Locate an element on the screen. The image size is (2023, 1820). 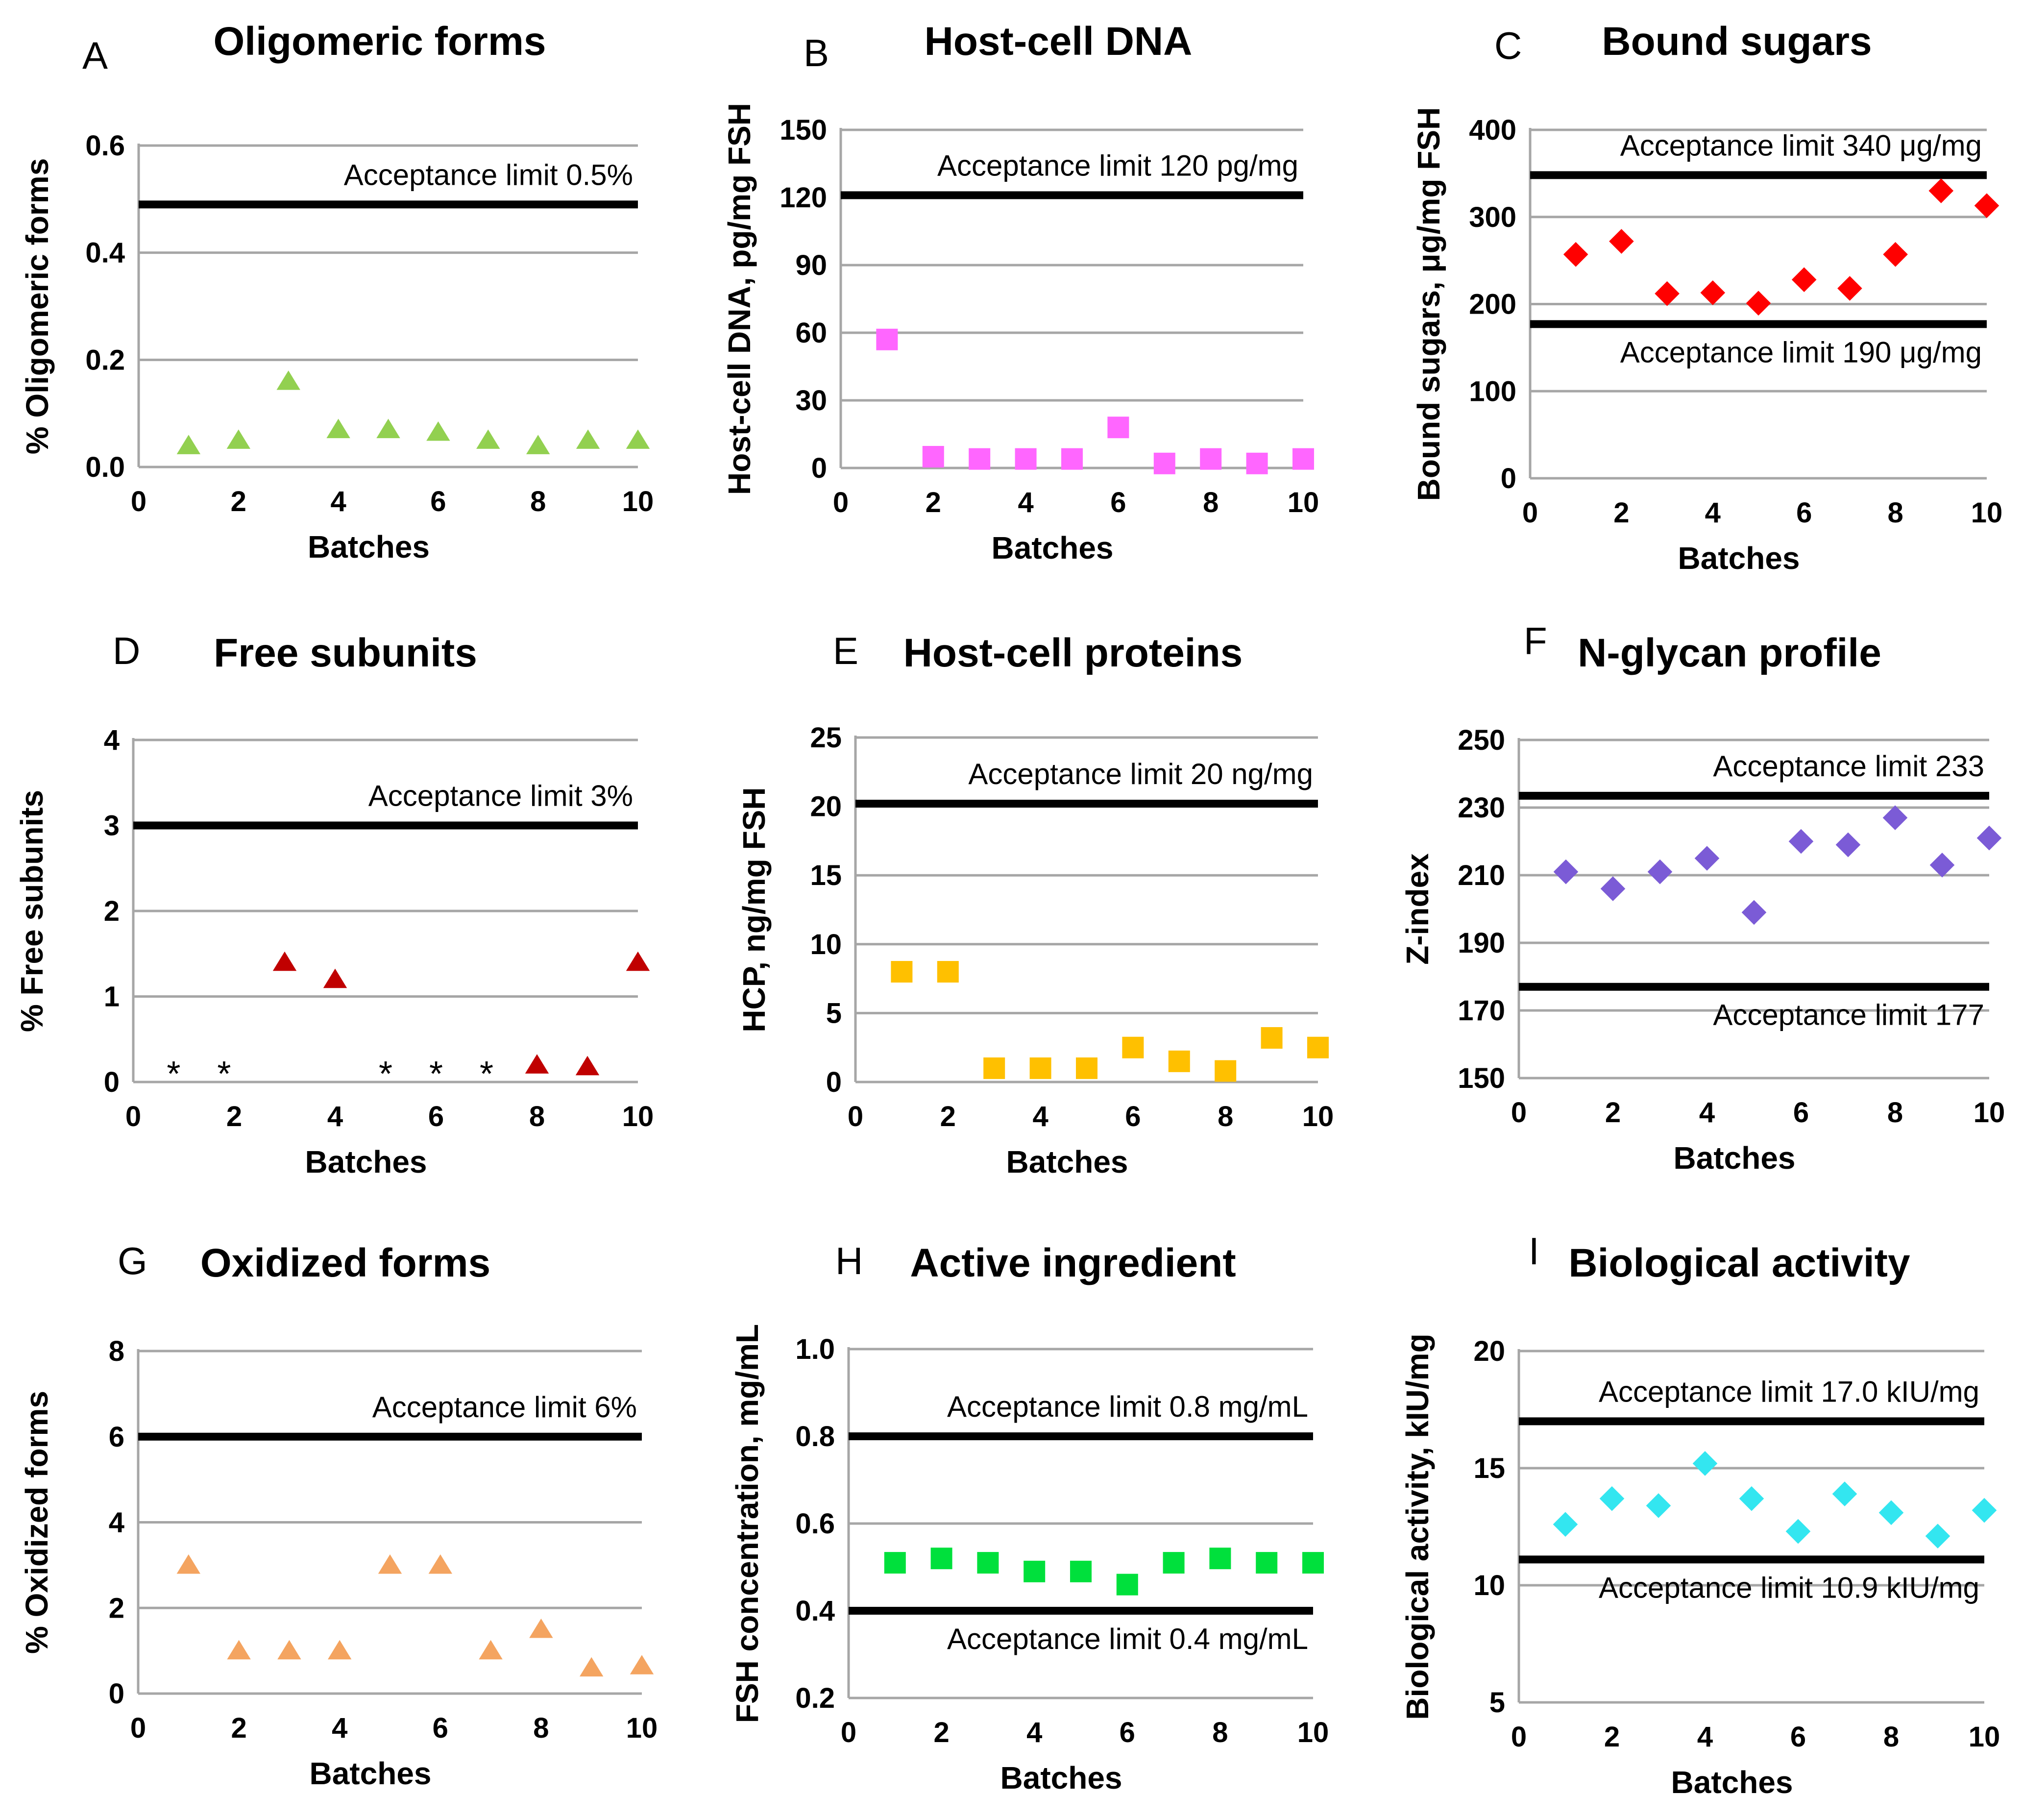
panel-title: Oxidized forms is located at coordinates (345, 1263).